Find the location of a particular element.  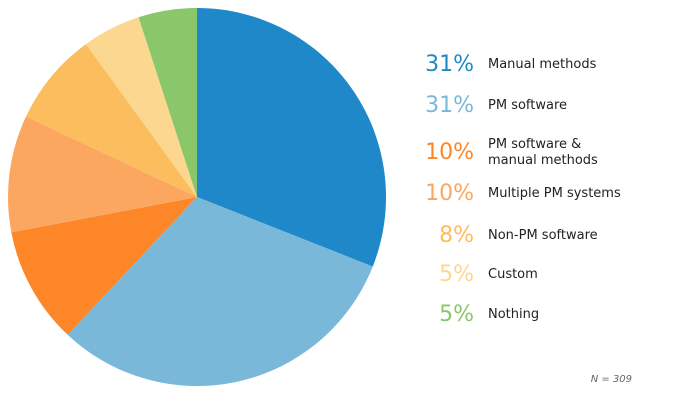

pie-slice-non-pm-software is located at coordinates (111, 120).